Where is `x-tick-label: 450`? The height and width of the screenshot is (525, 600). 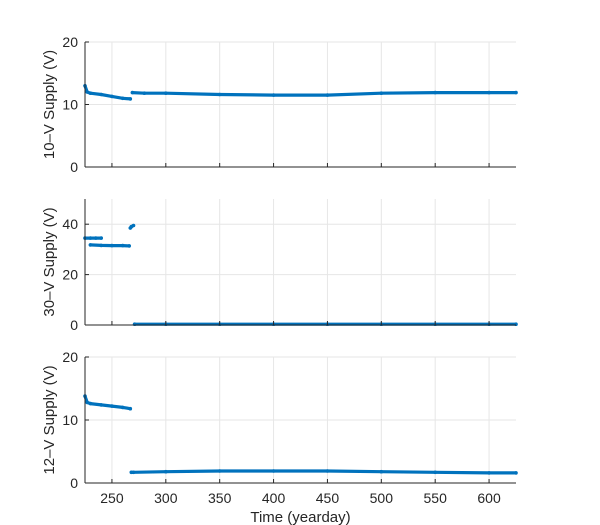
x-tick-label: 450 is located at coordinates (328, 498).